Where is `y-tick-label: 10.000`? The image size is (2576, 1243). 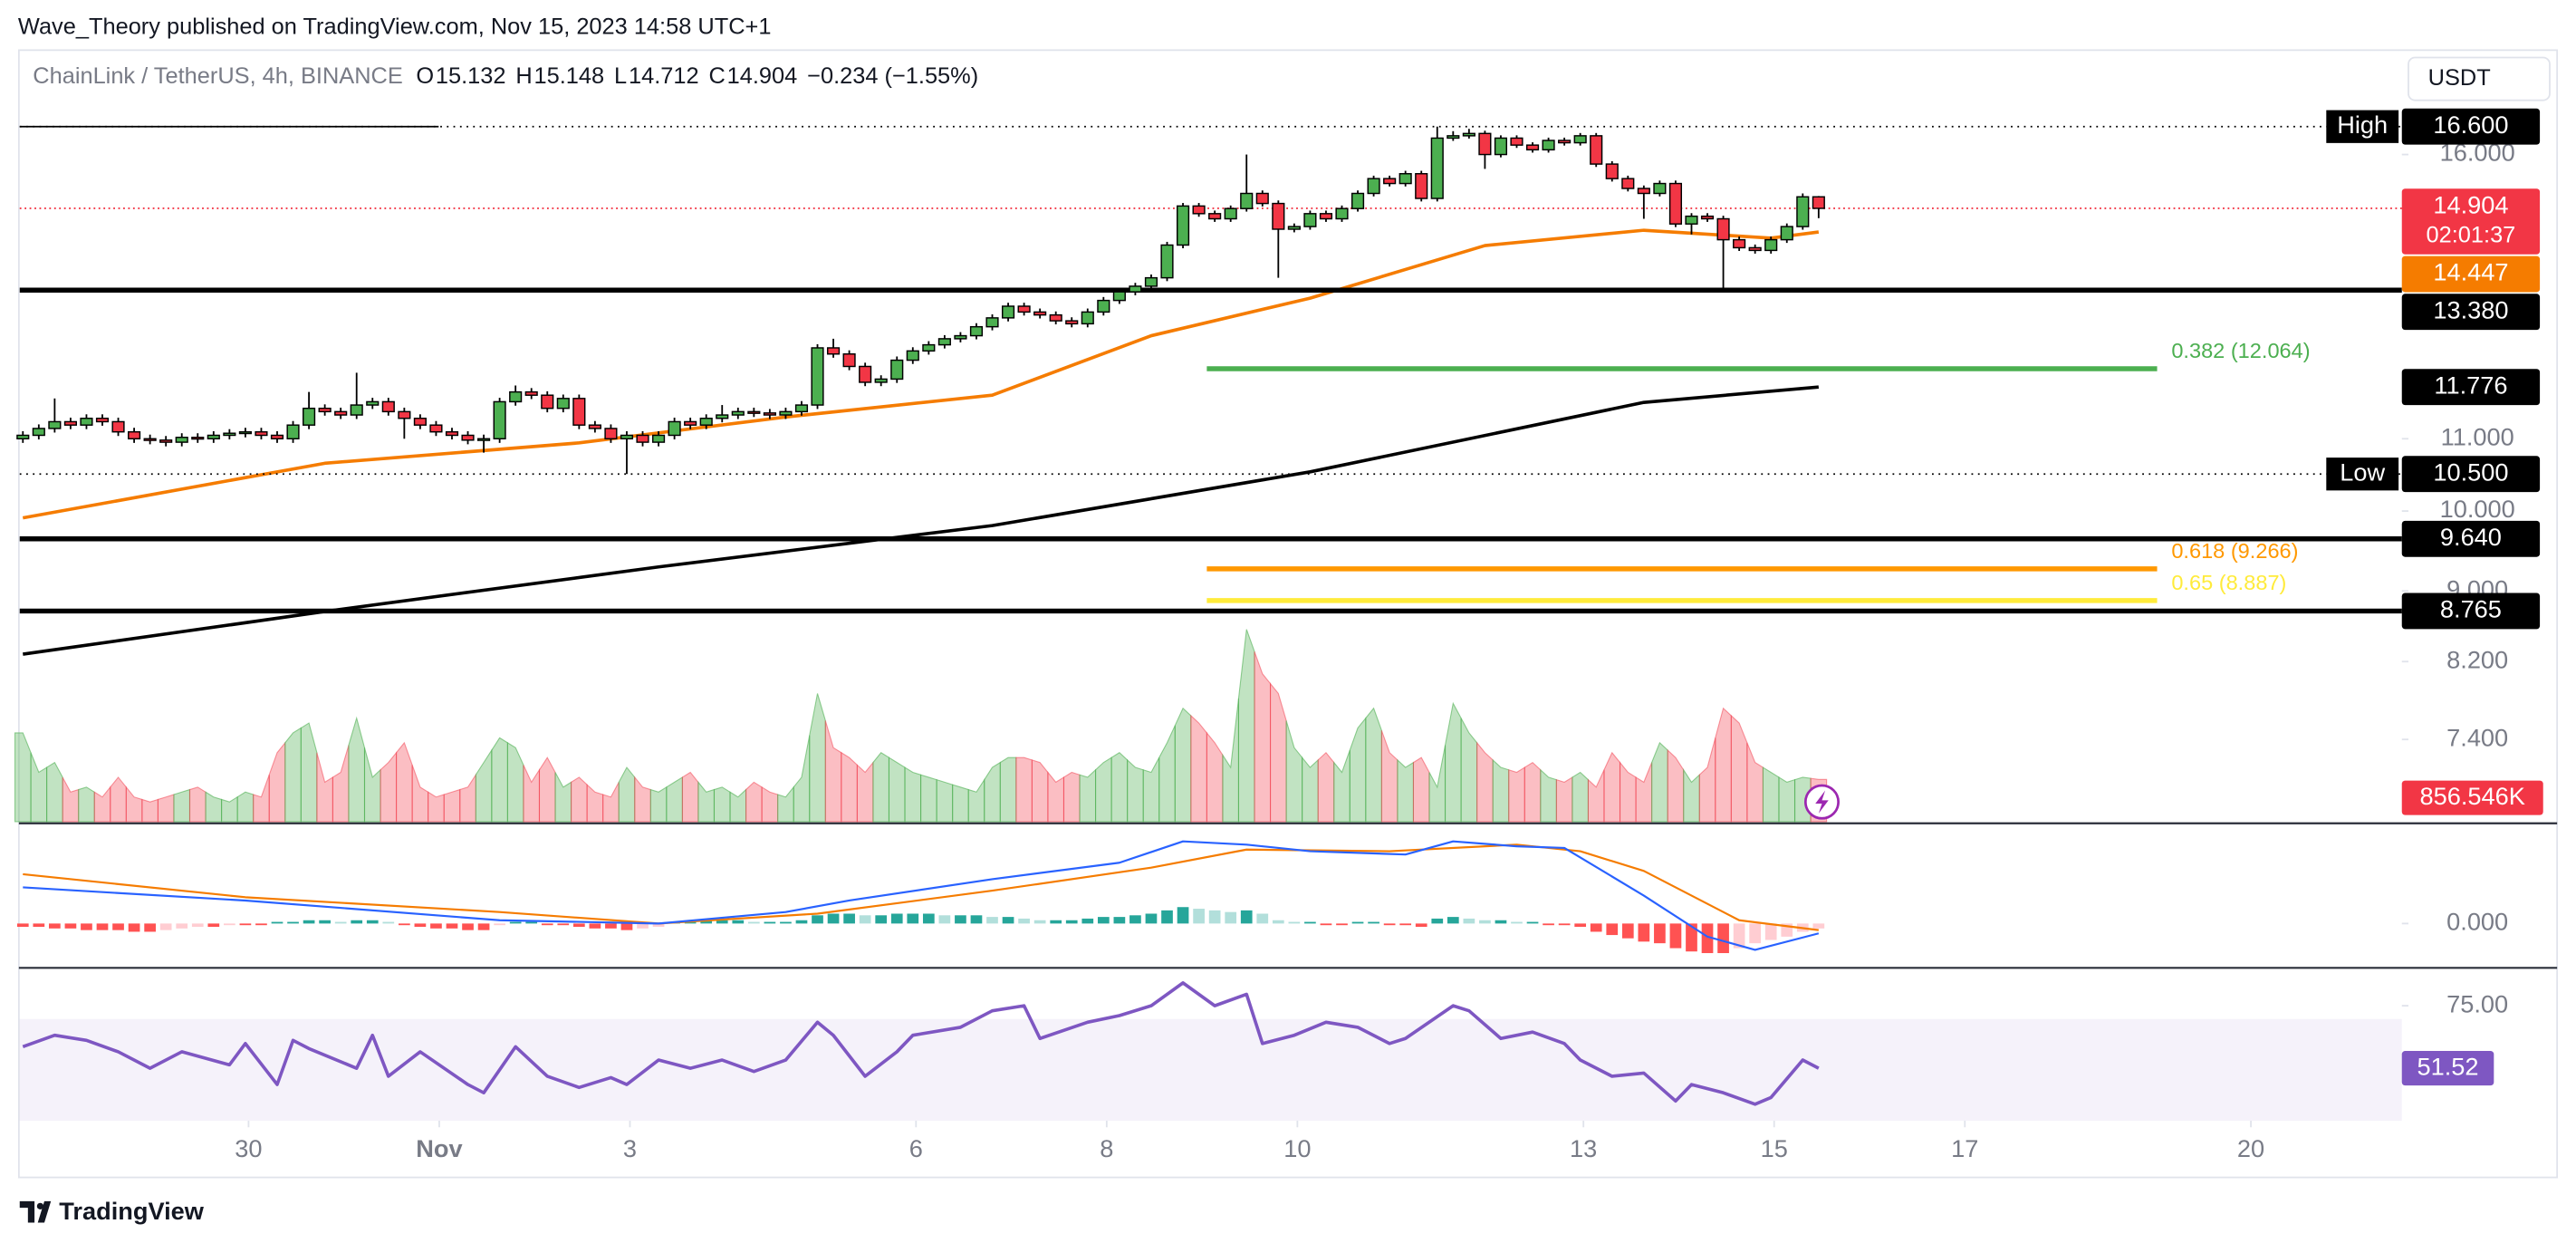 y-tick-label: 10.000 is located at coordinates (2477, 509).